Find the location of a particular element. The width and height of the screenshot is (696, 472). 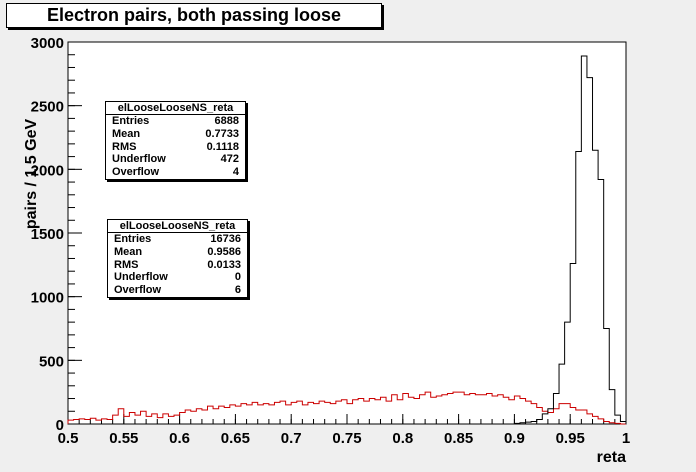

x-tick-label: 0.8 is located at coordinates (402, 438).